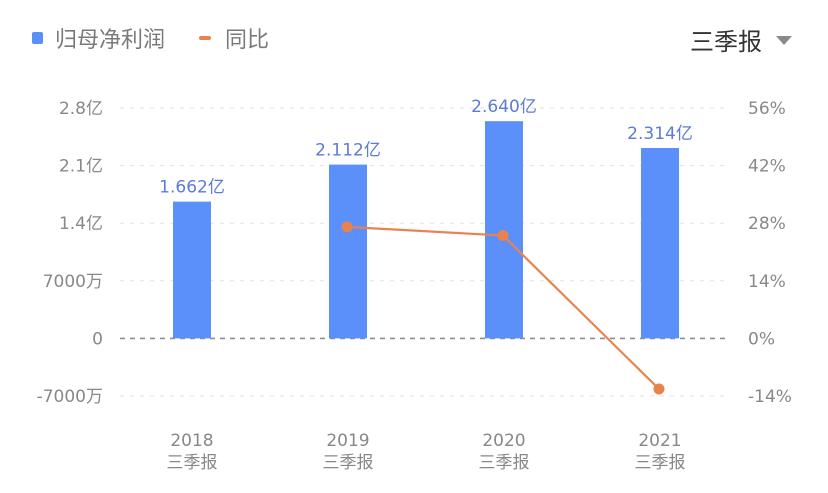 The image size is (828, 493). What do you see at coordinates (659, 441) in the screenshot?
I see `x-axis-tick-year: 2021` at bounding box center [659, 441].